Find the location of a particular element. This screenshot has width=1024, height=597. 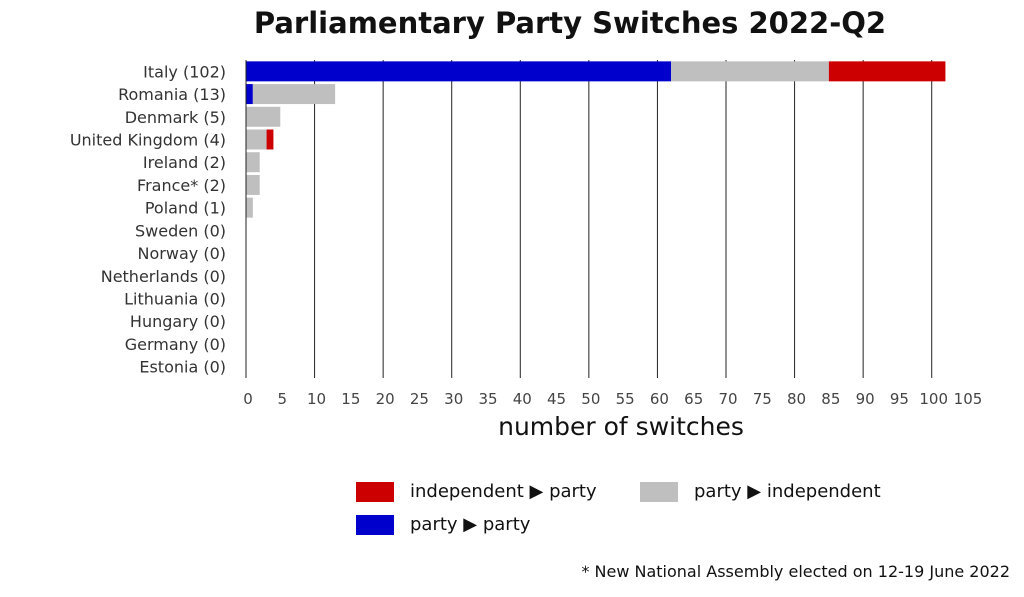

category-label: Denmark (5) is located at coordinates (175, 117).